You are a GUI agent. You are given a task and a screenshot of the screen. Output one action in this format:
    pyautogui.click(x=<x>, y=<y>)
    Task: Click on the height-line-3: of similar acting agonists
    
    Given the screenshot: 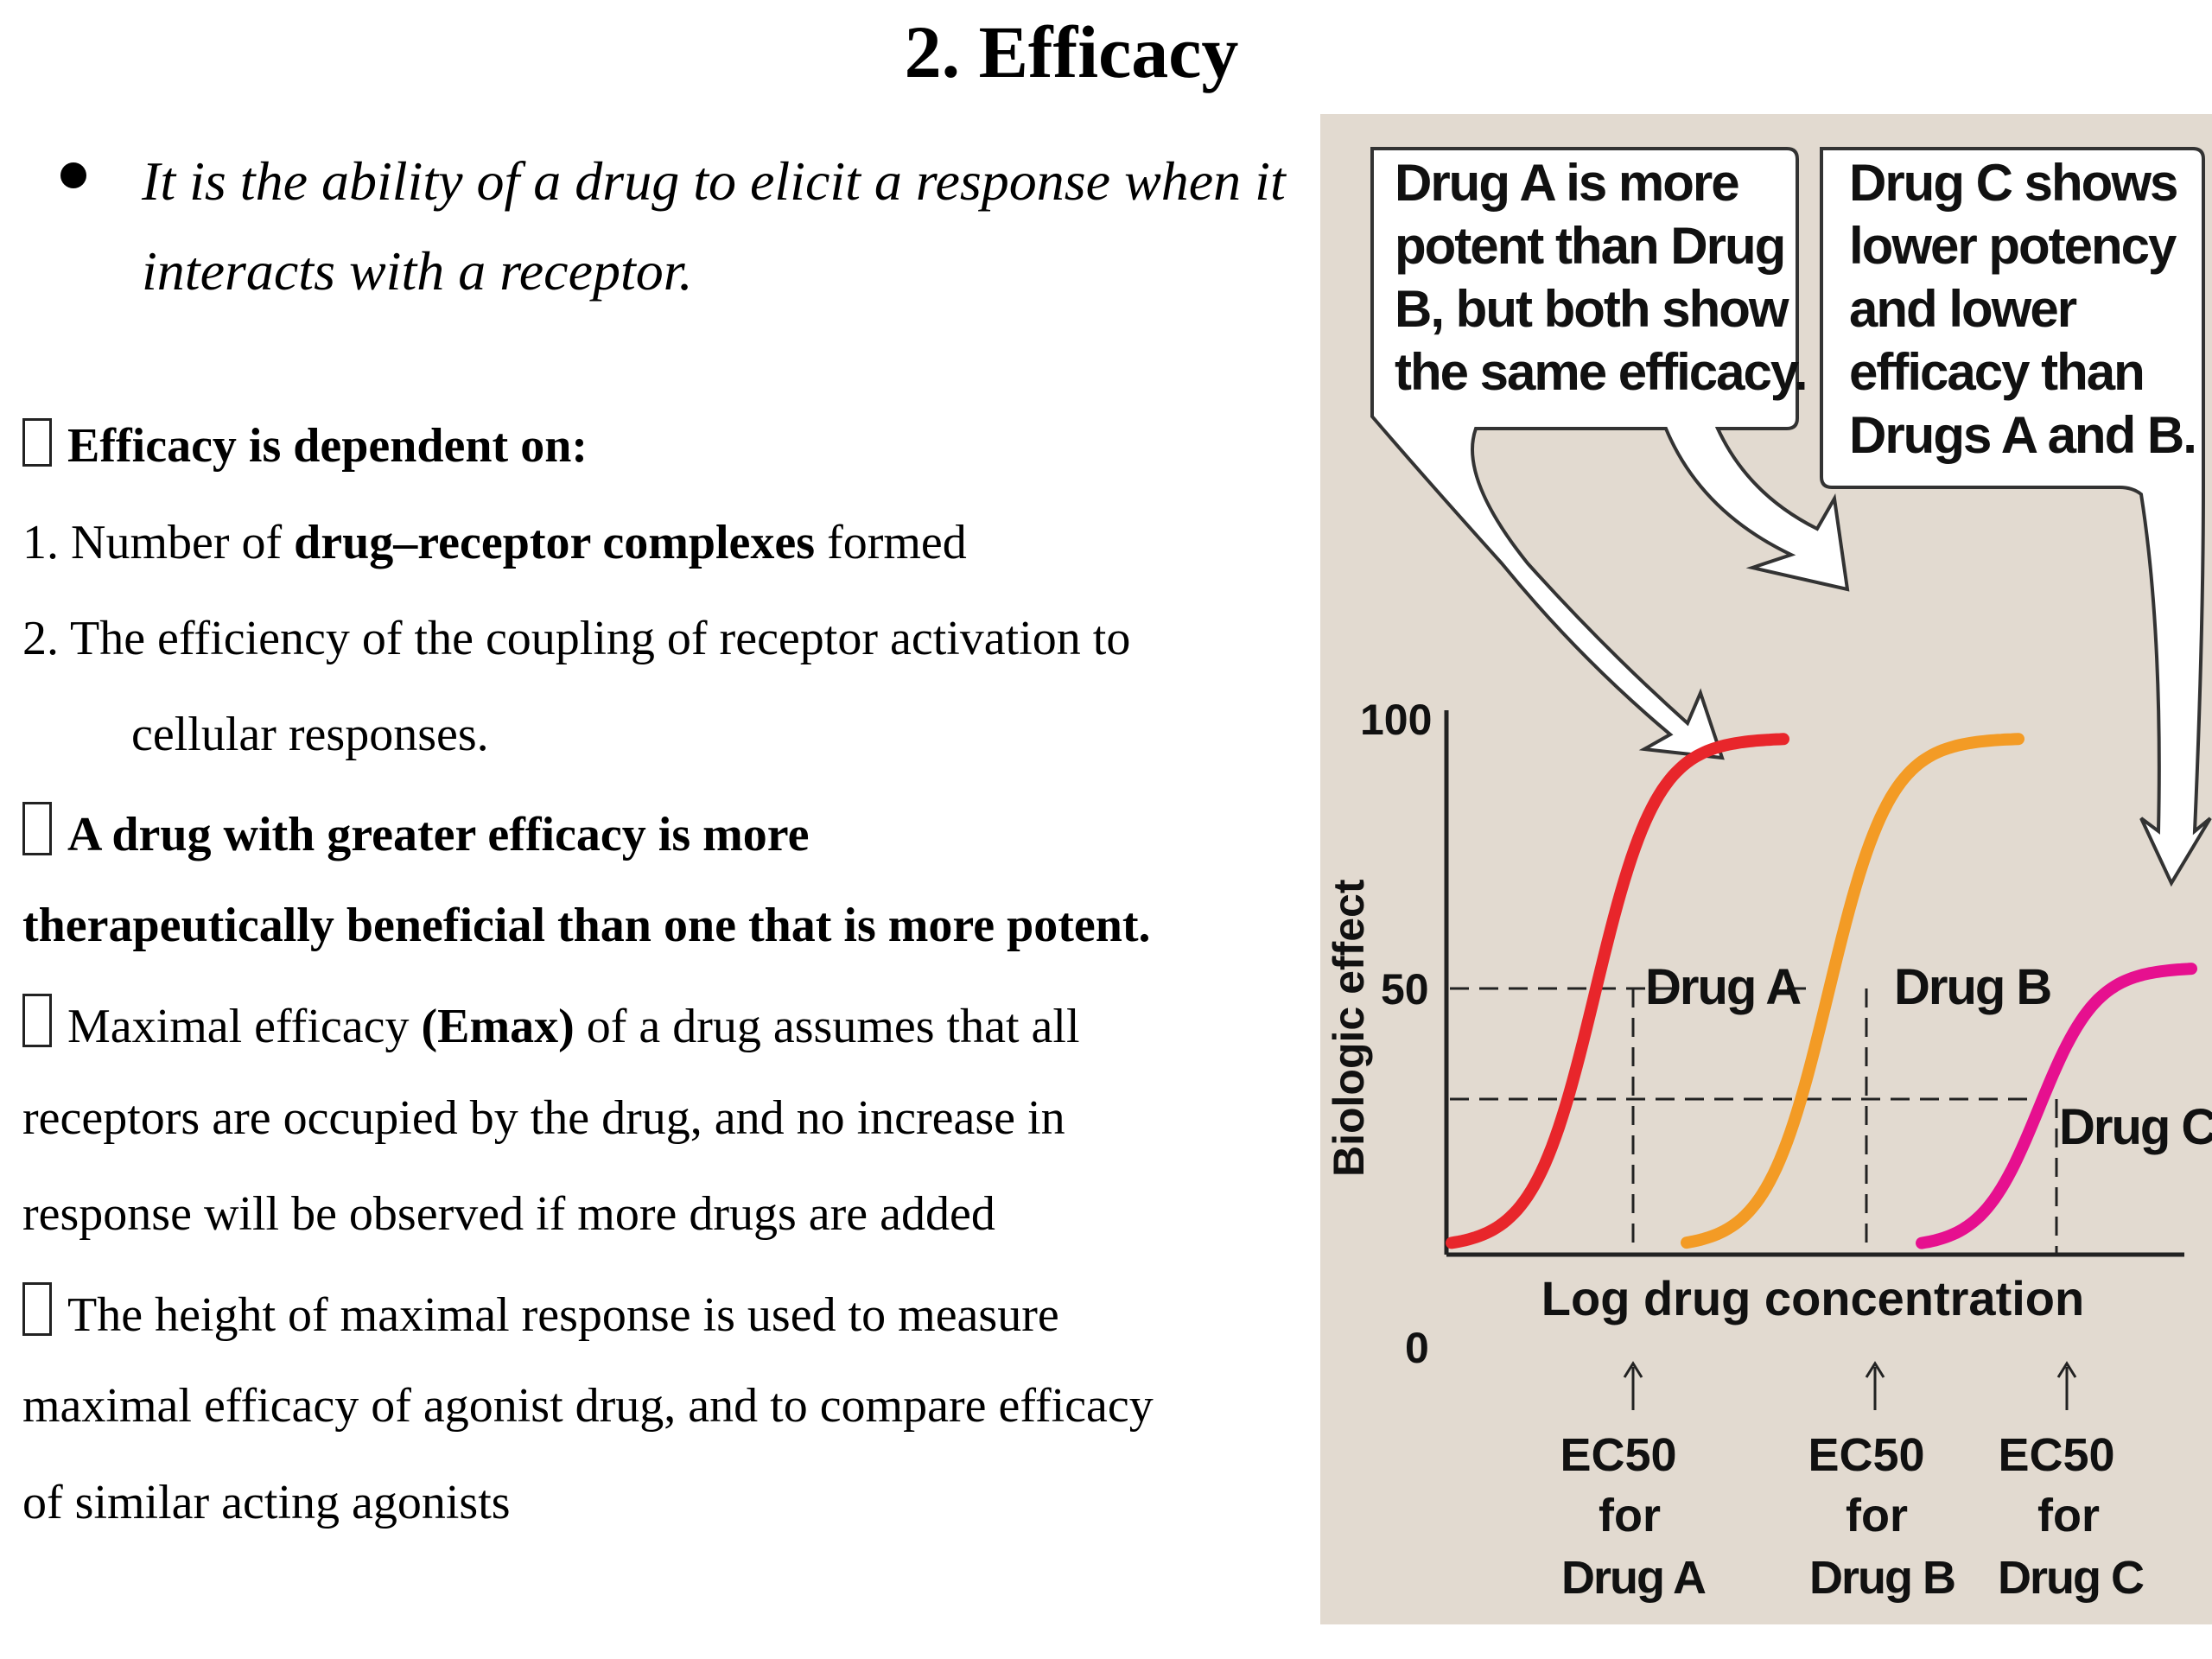 What is the action you would take?
    pyautogui.click(x=266, y=1502)
    